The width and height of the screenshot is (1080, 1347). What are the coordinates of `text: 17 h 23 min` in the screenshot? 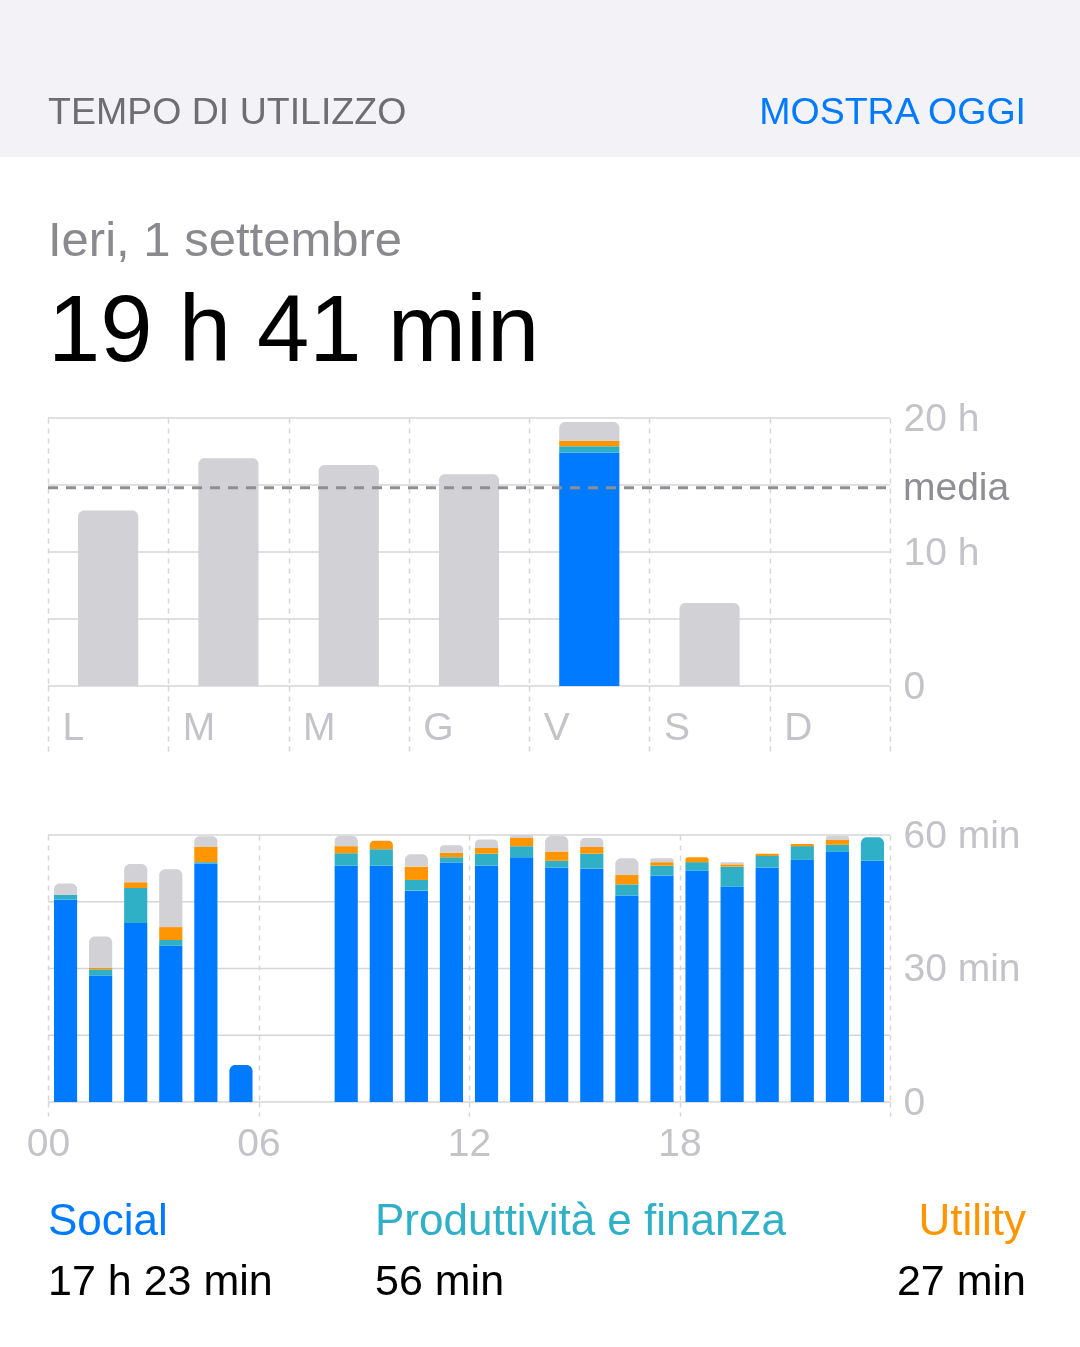 It's located at (160, 1280).